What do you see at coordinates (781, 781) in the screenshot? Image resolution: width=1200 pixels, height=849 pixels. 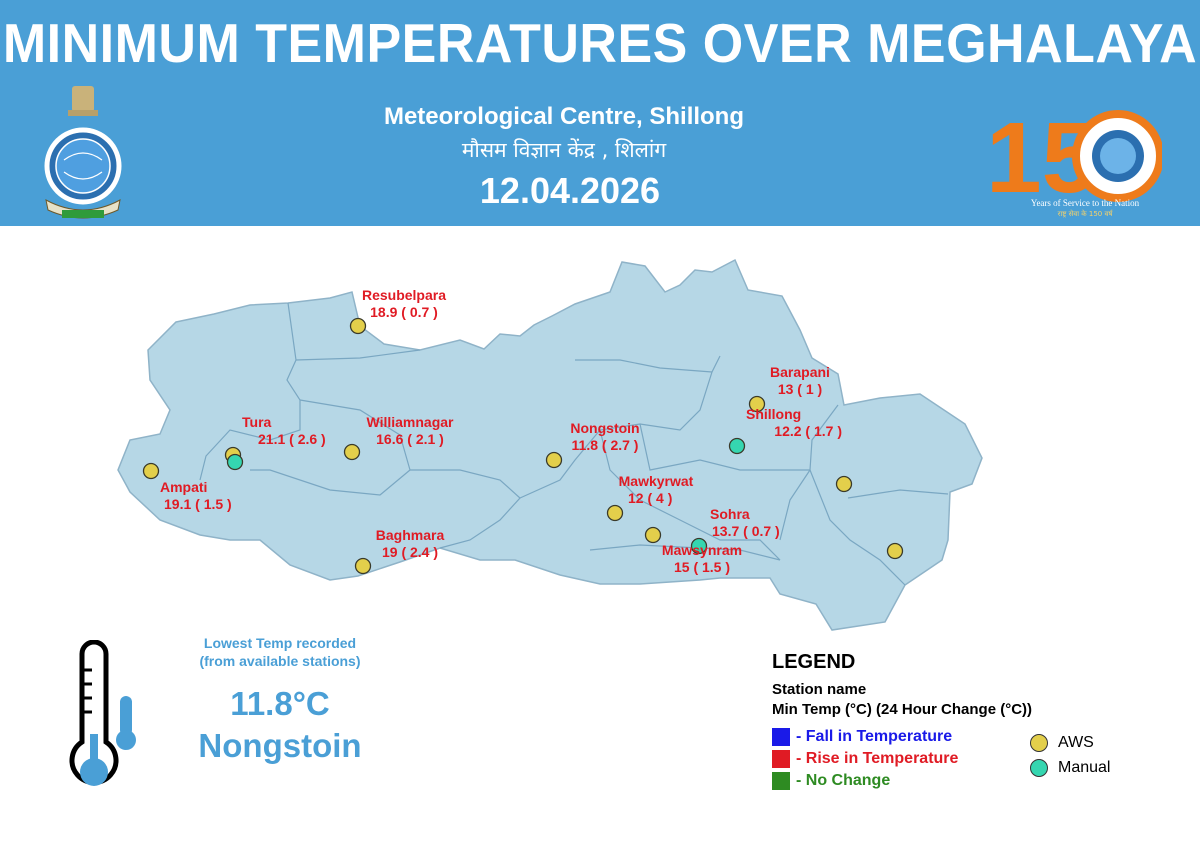 I see `no-change-swatch` at bounding box center [781, 781].